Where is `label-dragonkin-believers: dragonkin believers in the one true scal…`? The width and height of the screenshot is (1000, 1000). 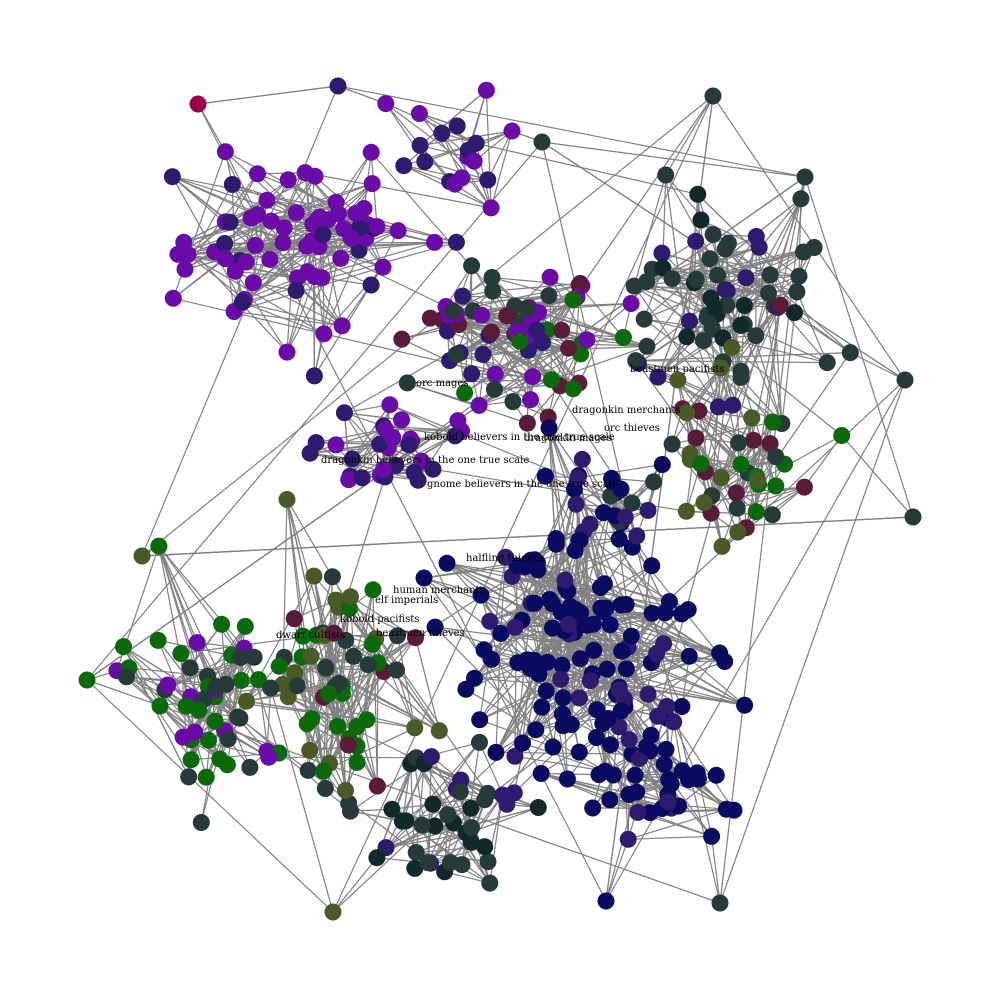 label-dragonkin-believers: dragonkin believers in the one true scal… is located at coordinates (425, 460).